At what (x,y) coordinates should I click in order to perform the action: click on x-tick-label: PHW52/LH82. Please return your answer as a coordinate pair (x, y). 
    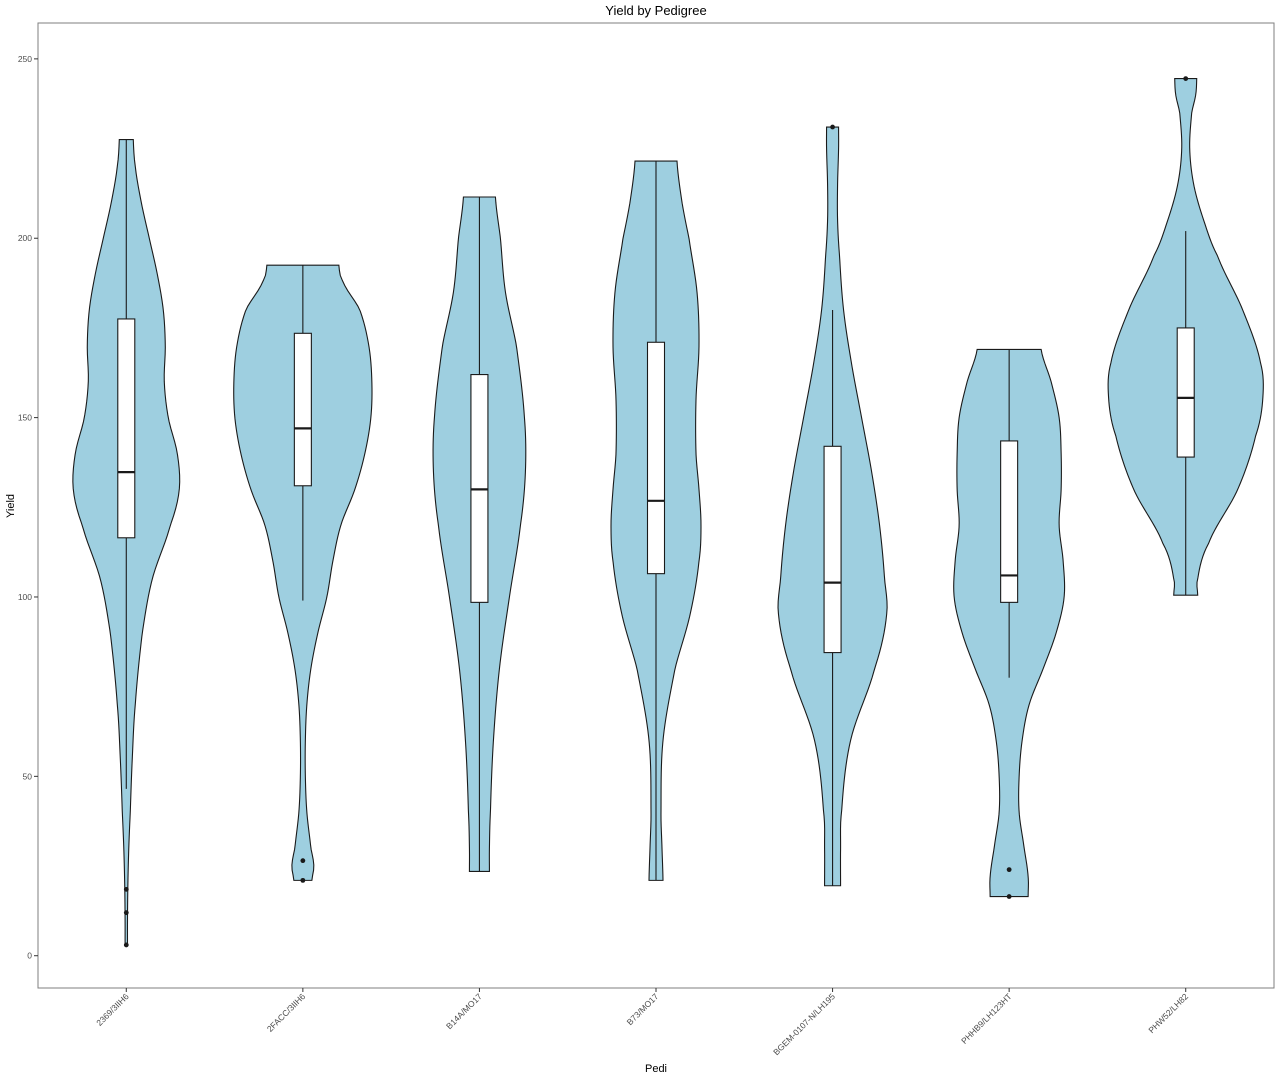
    Looking at the image, I should click on (1168, 1013).